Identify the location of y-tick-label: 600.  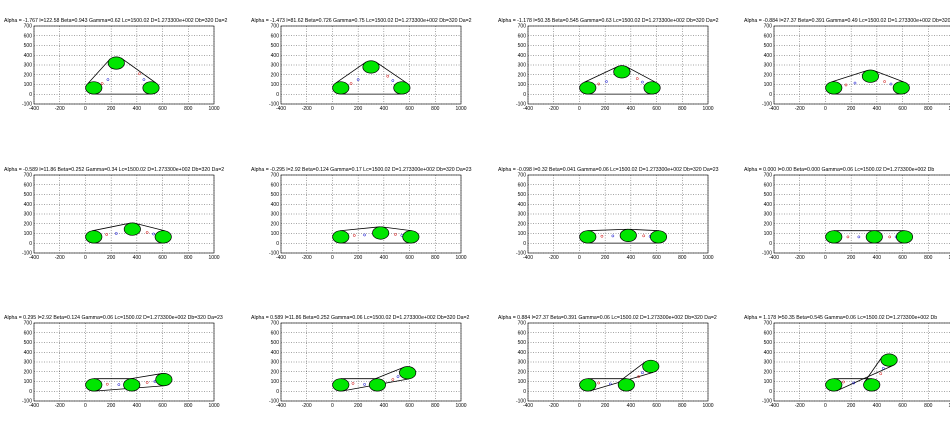
(522, 185).